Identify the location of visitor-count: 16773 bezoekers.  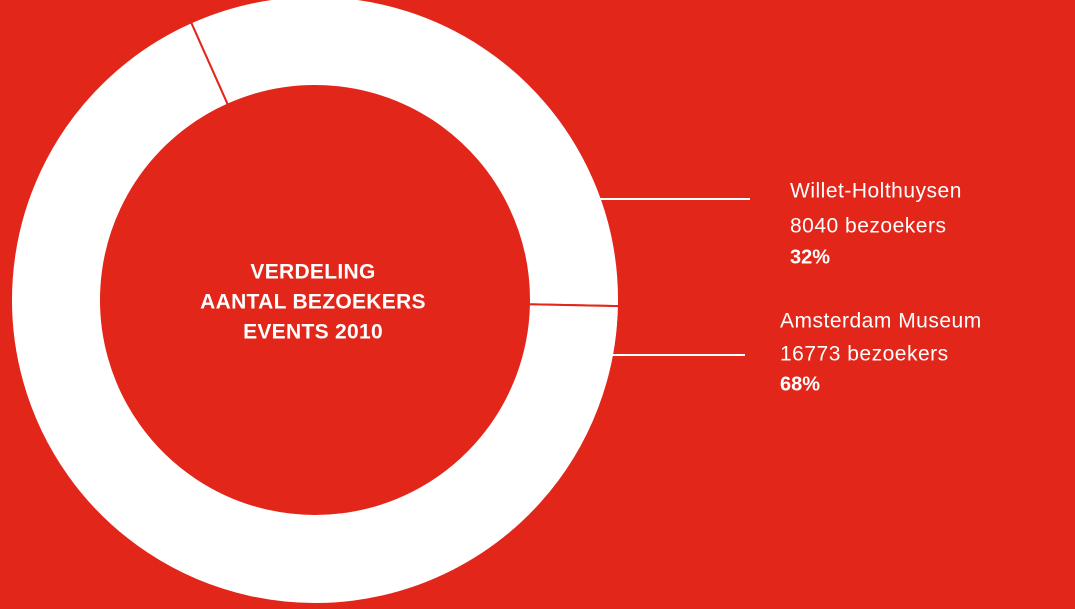
(864, 354).